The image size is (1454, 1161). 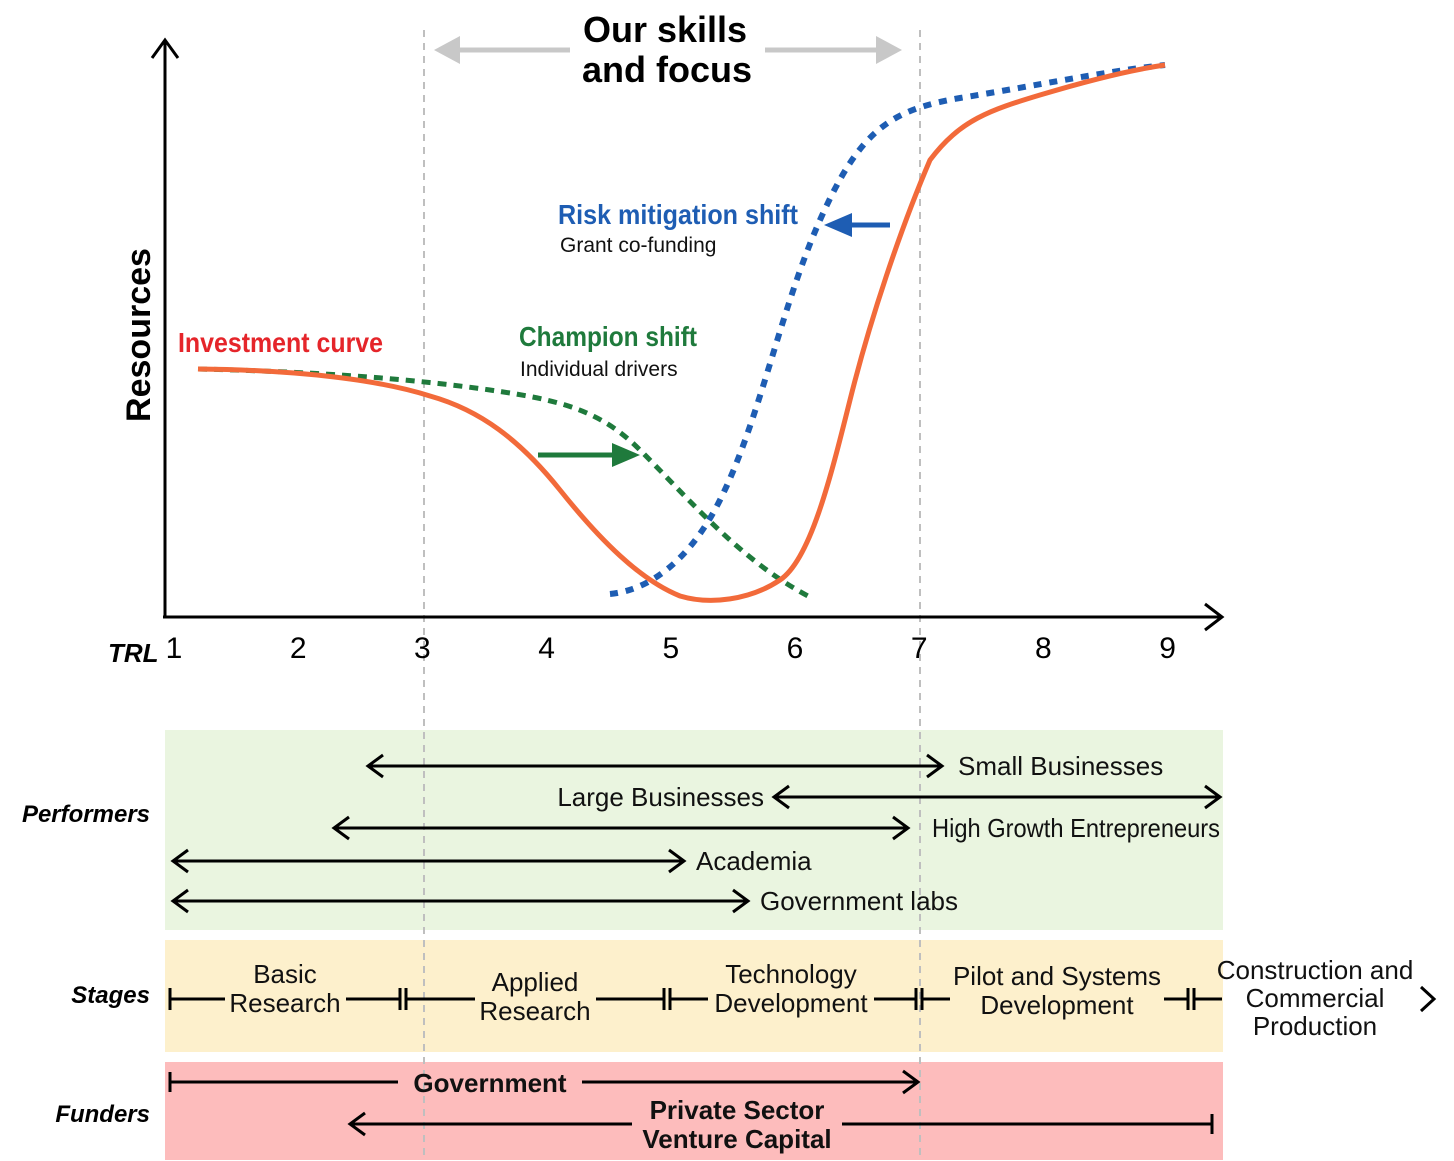 I want to click on stage-construction-3: Production, so click(x=1315, y=1026).